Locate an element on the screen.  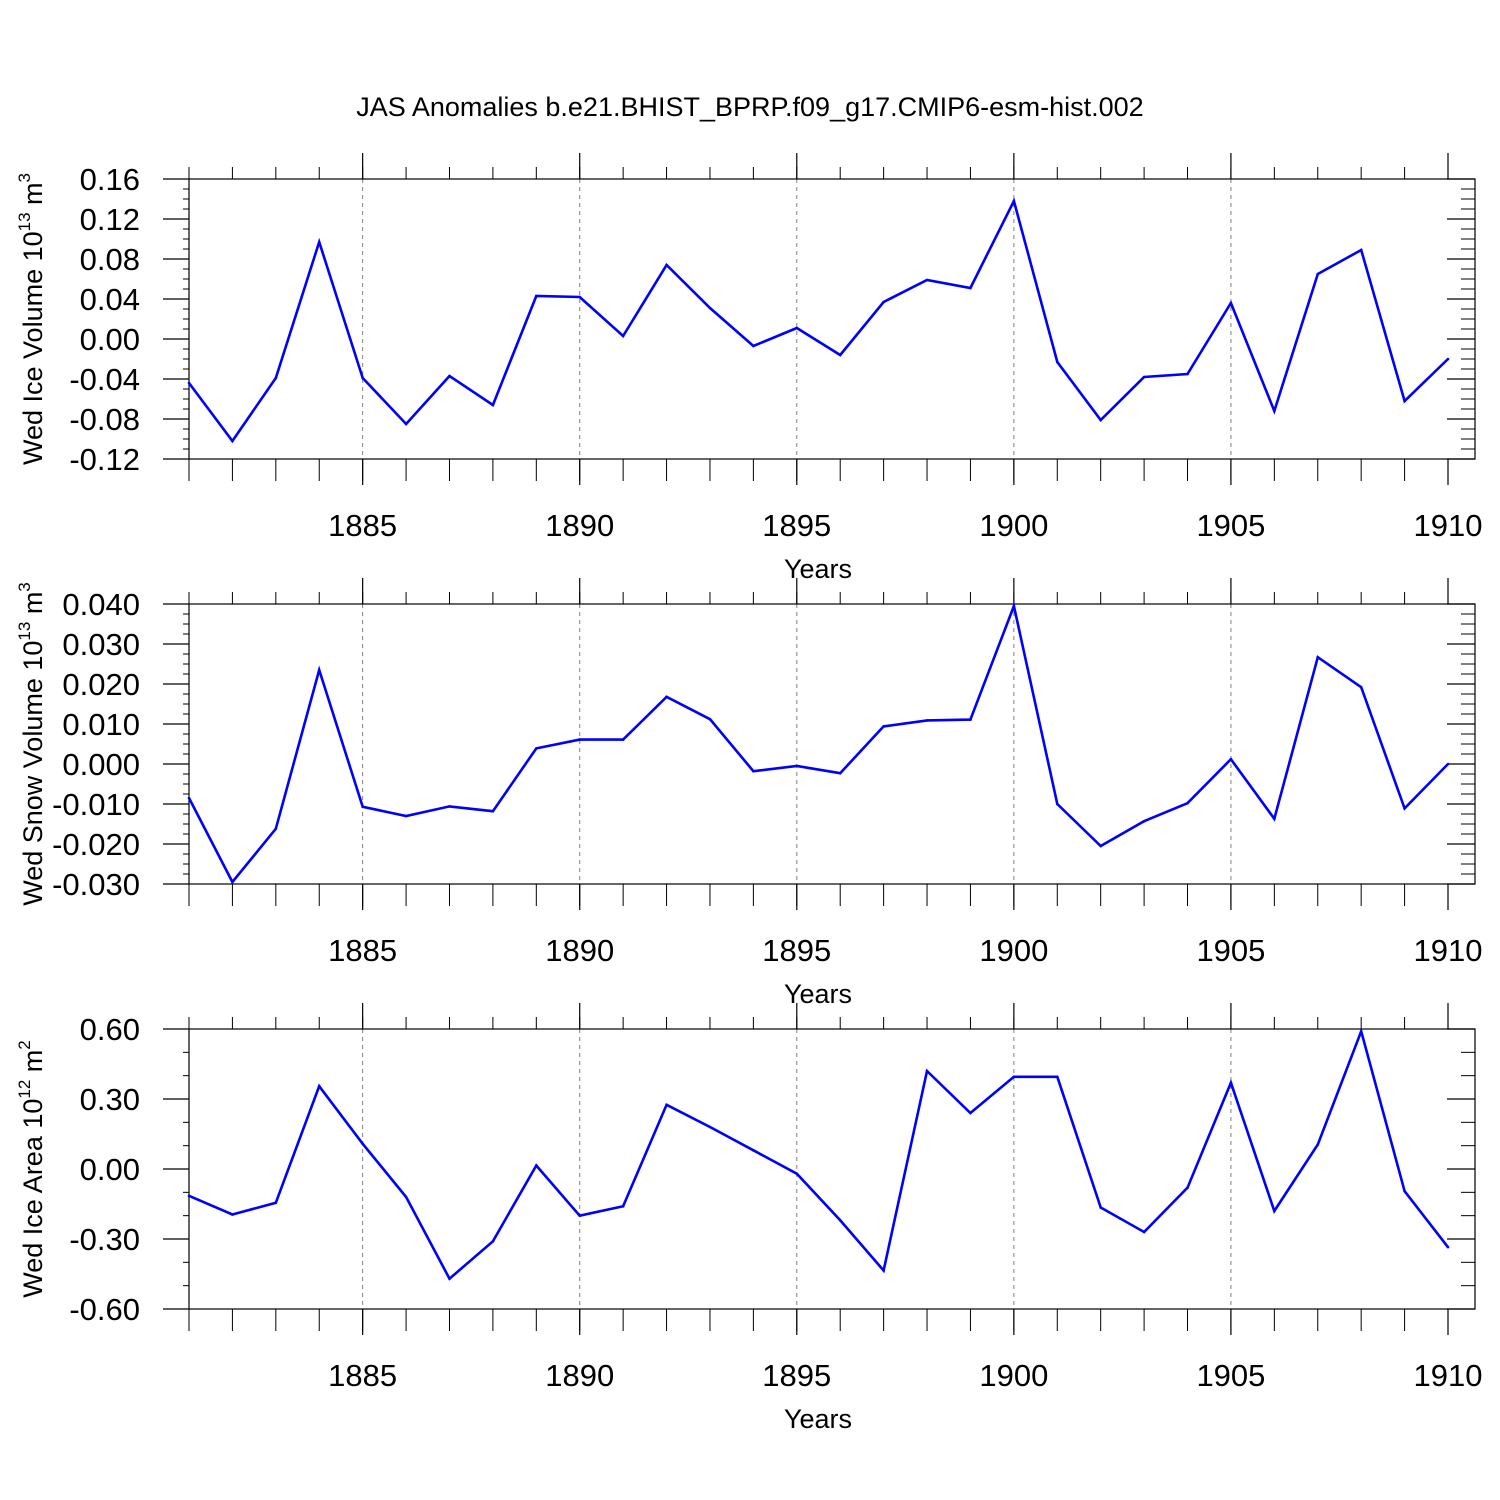
data-point-1905 is located at coordinates (1231, 303).